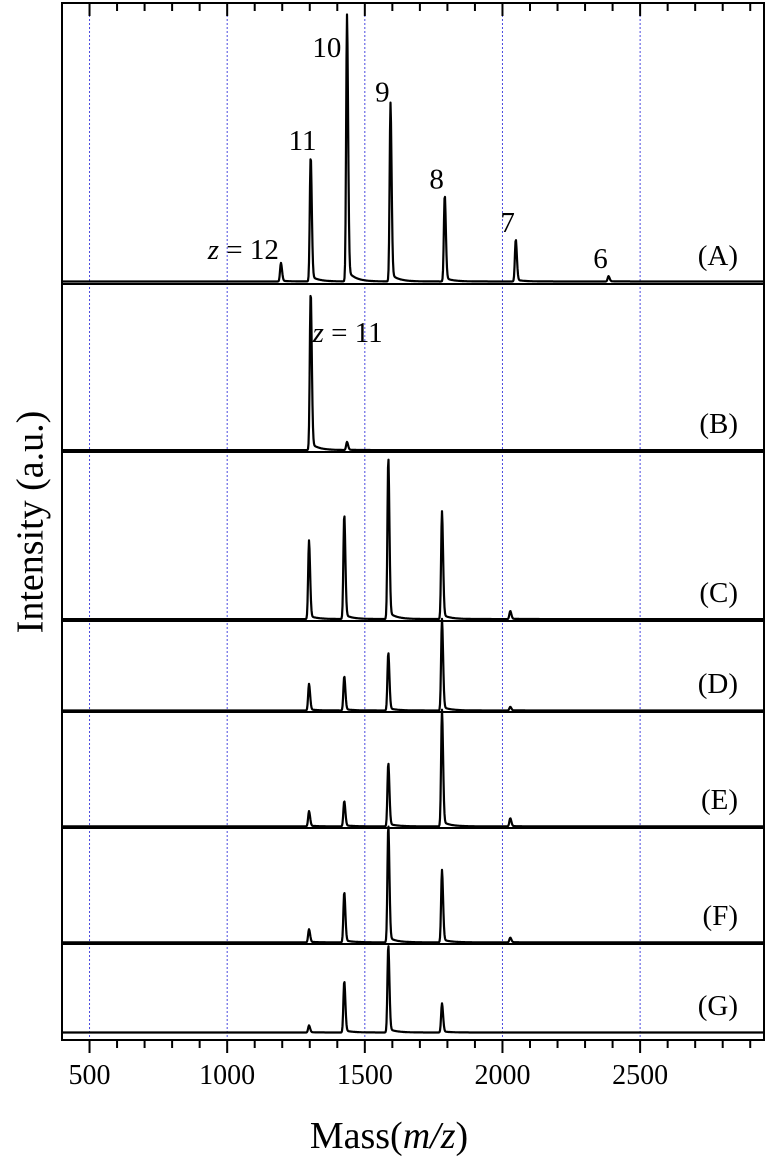 Image resolution: width=769 pixels, height=1160 pixels. Describe the element at coordinates (31, 522) in the screenshot. I see `y-axis-label: Intensity (a.u.)` at that location.